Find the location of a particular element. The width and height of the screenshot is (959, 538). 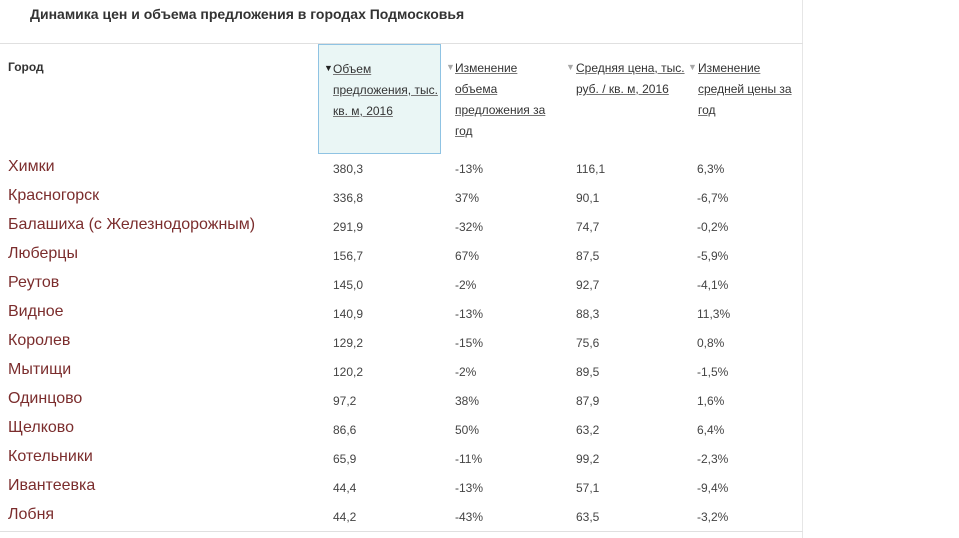

price-change-value: 11,3% is located at coordinates (714, 314).